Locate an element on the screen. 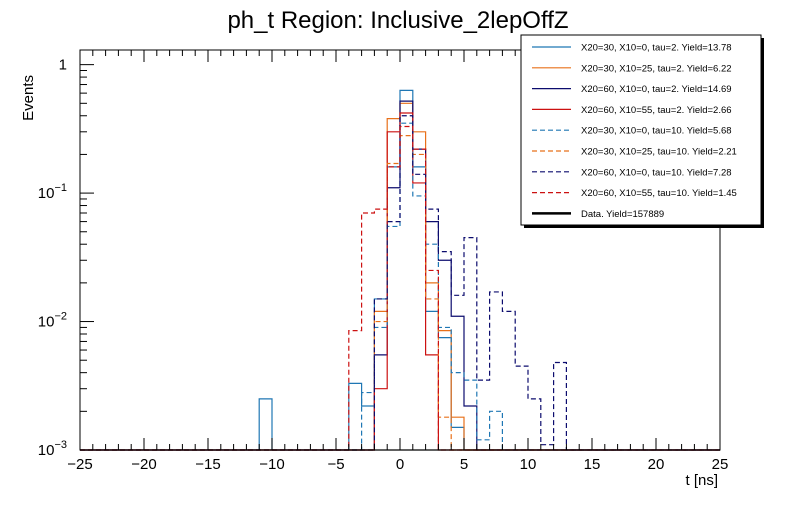 Image resolution: width=800 pixels, height=505 pixels. legend-label: X20=60, X10=55, tau=10. Yield=1.45 is located at coordinates (659, 193).